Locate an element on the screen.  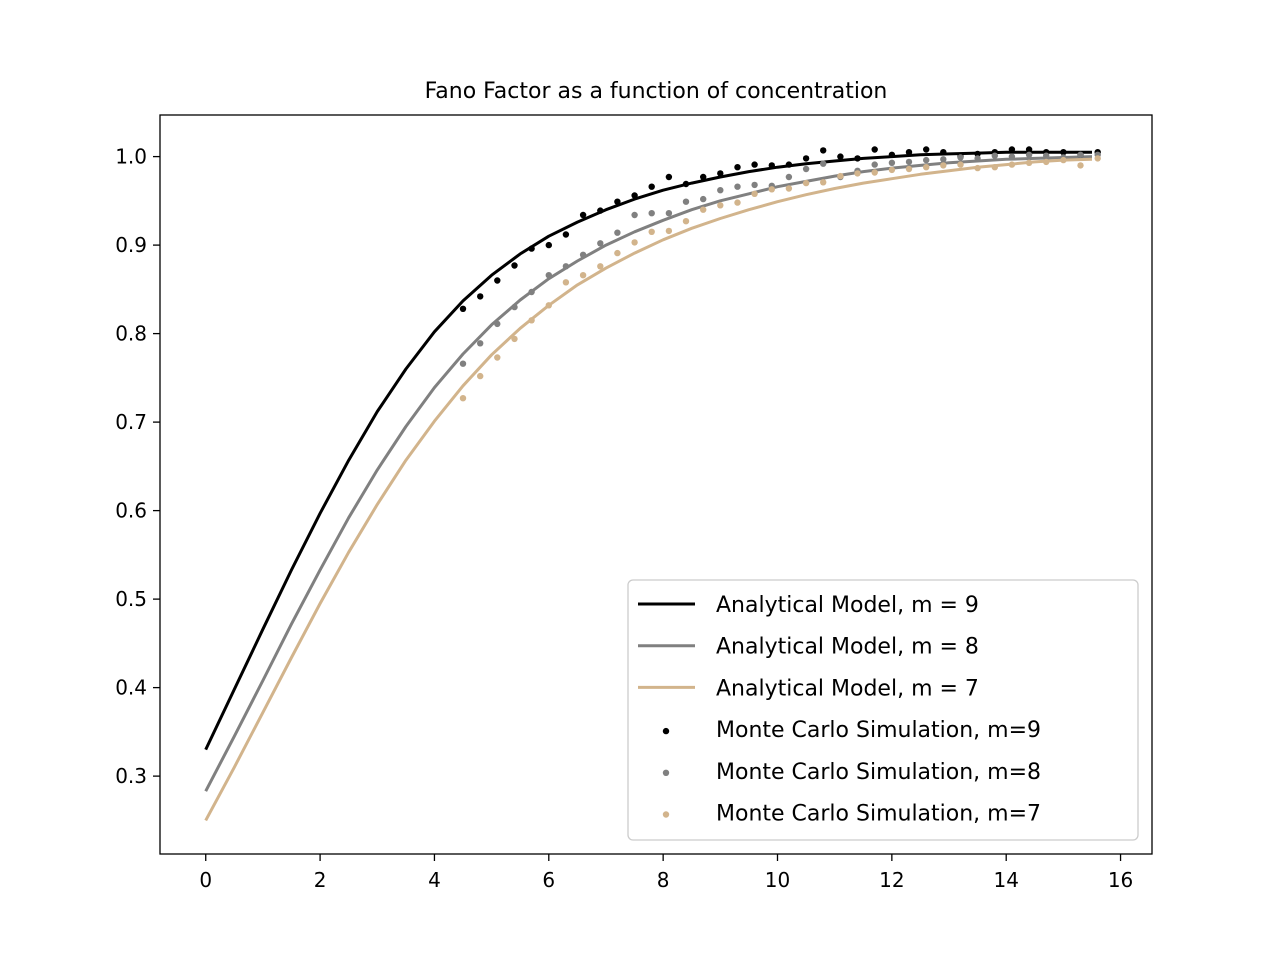
y-tick-label: 0.9 is located at coordinates (131, 245).